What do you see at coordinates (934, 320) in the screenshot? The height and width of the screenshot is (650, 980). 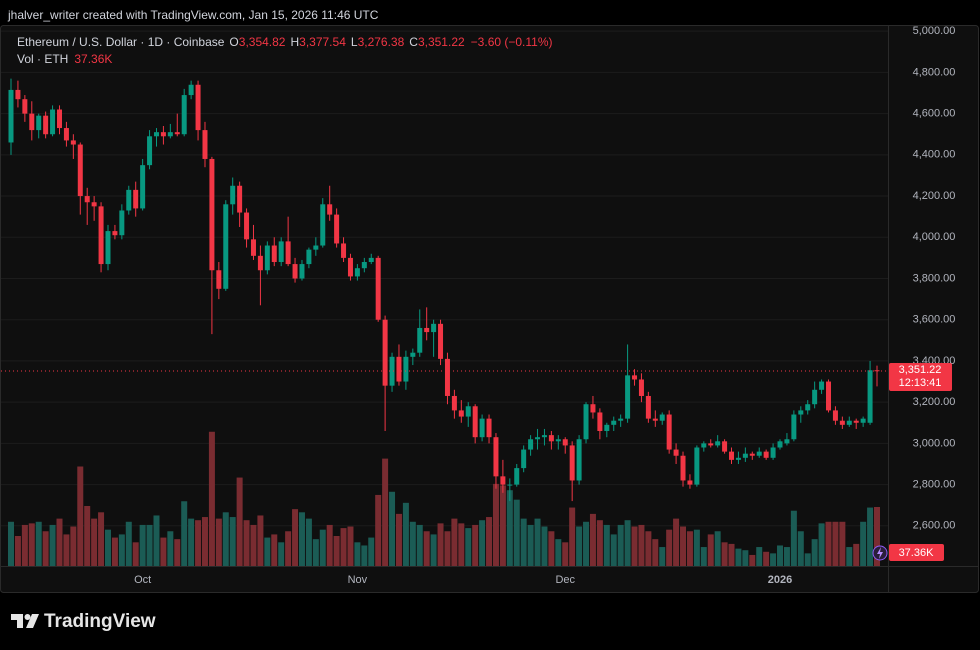 I see `y-tick-label: 3,600.00` at bounding box center [934, 320].